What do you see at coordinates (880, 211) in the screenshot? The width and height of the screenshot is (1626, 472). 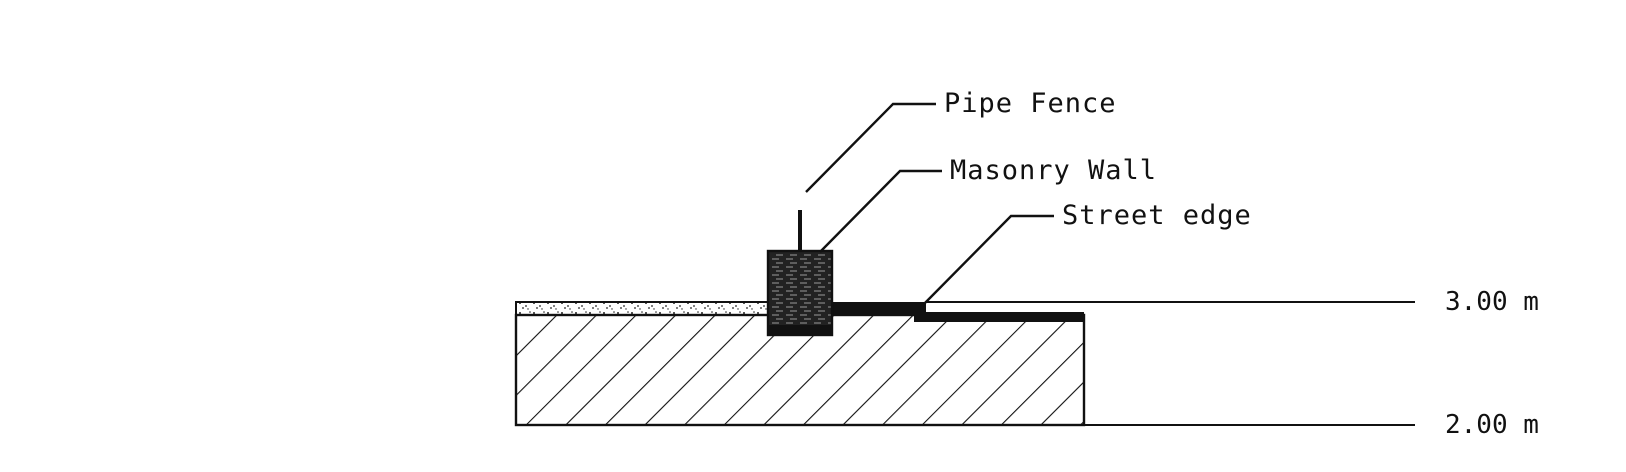 I see `leader-masonry-wall` at bounding box center [880, 211].